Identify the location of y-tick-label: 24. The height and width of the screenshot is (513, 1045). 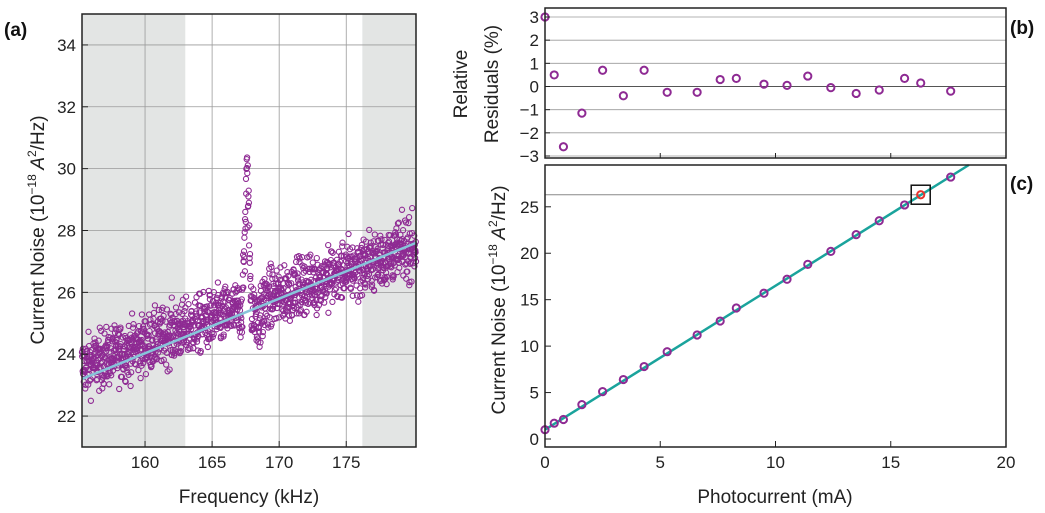
(66, 354).